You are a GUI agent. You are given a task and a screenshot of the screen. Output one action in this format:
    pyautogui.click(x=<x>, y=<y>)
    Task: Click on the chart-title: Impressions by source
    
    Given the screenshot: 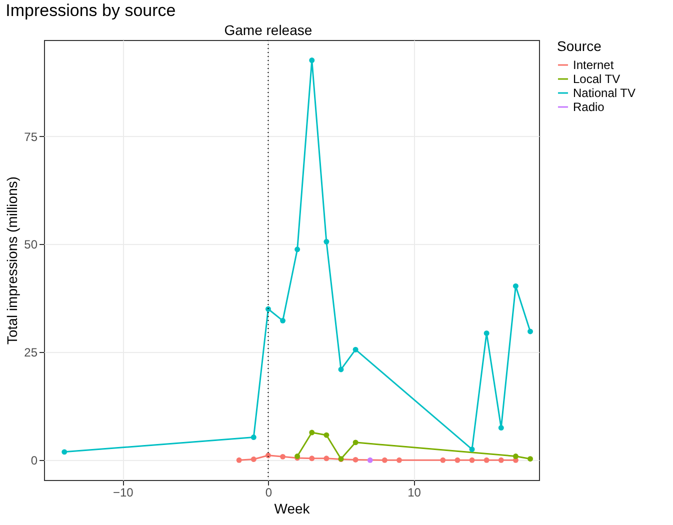 What is the action you would take?
    pyautogui.click(x=91, y=10)
    